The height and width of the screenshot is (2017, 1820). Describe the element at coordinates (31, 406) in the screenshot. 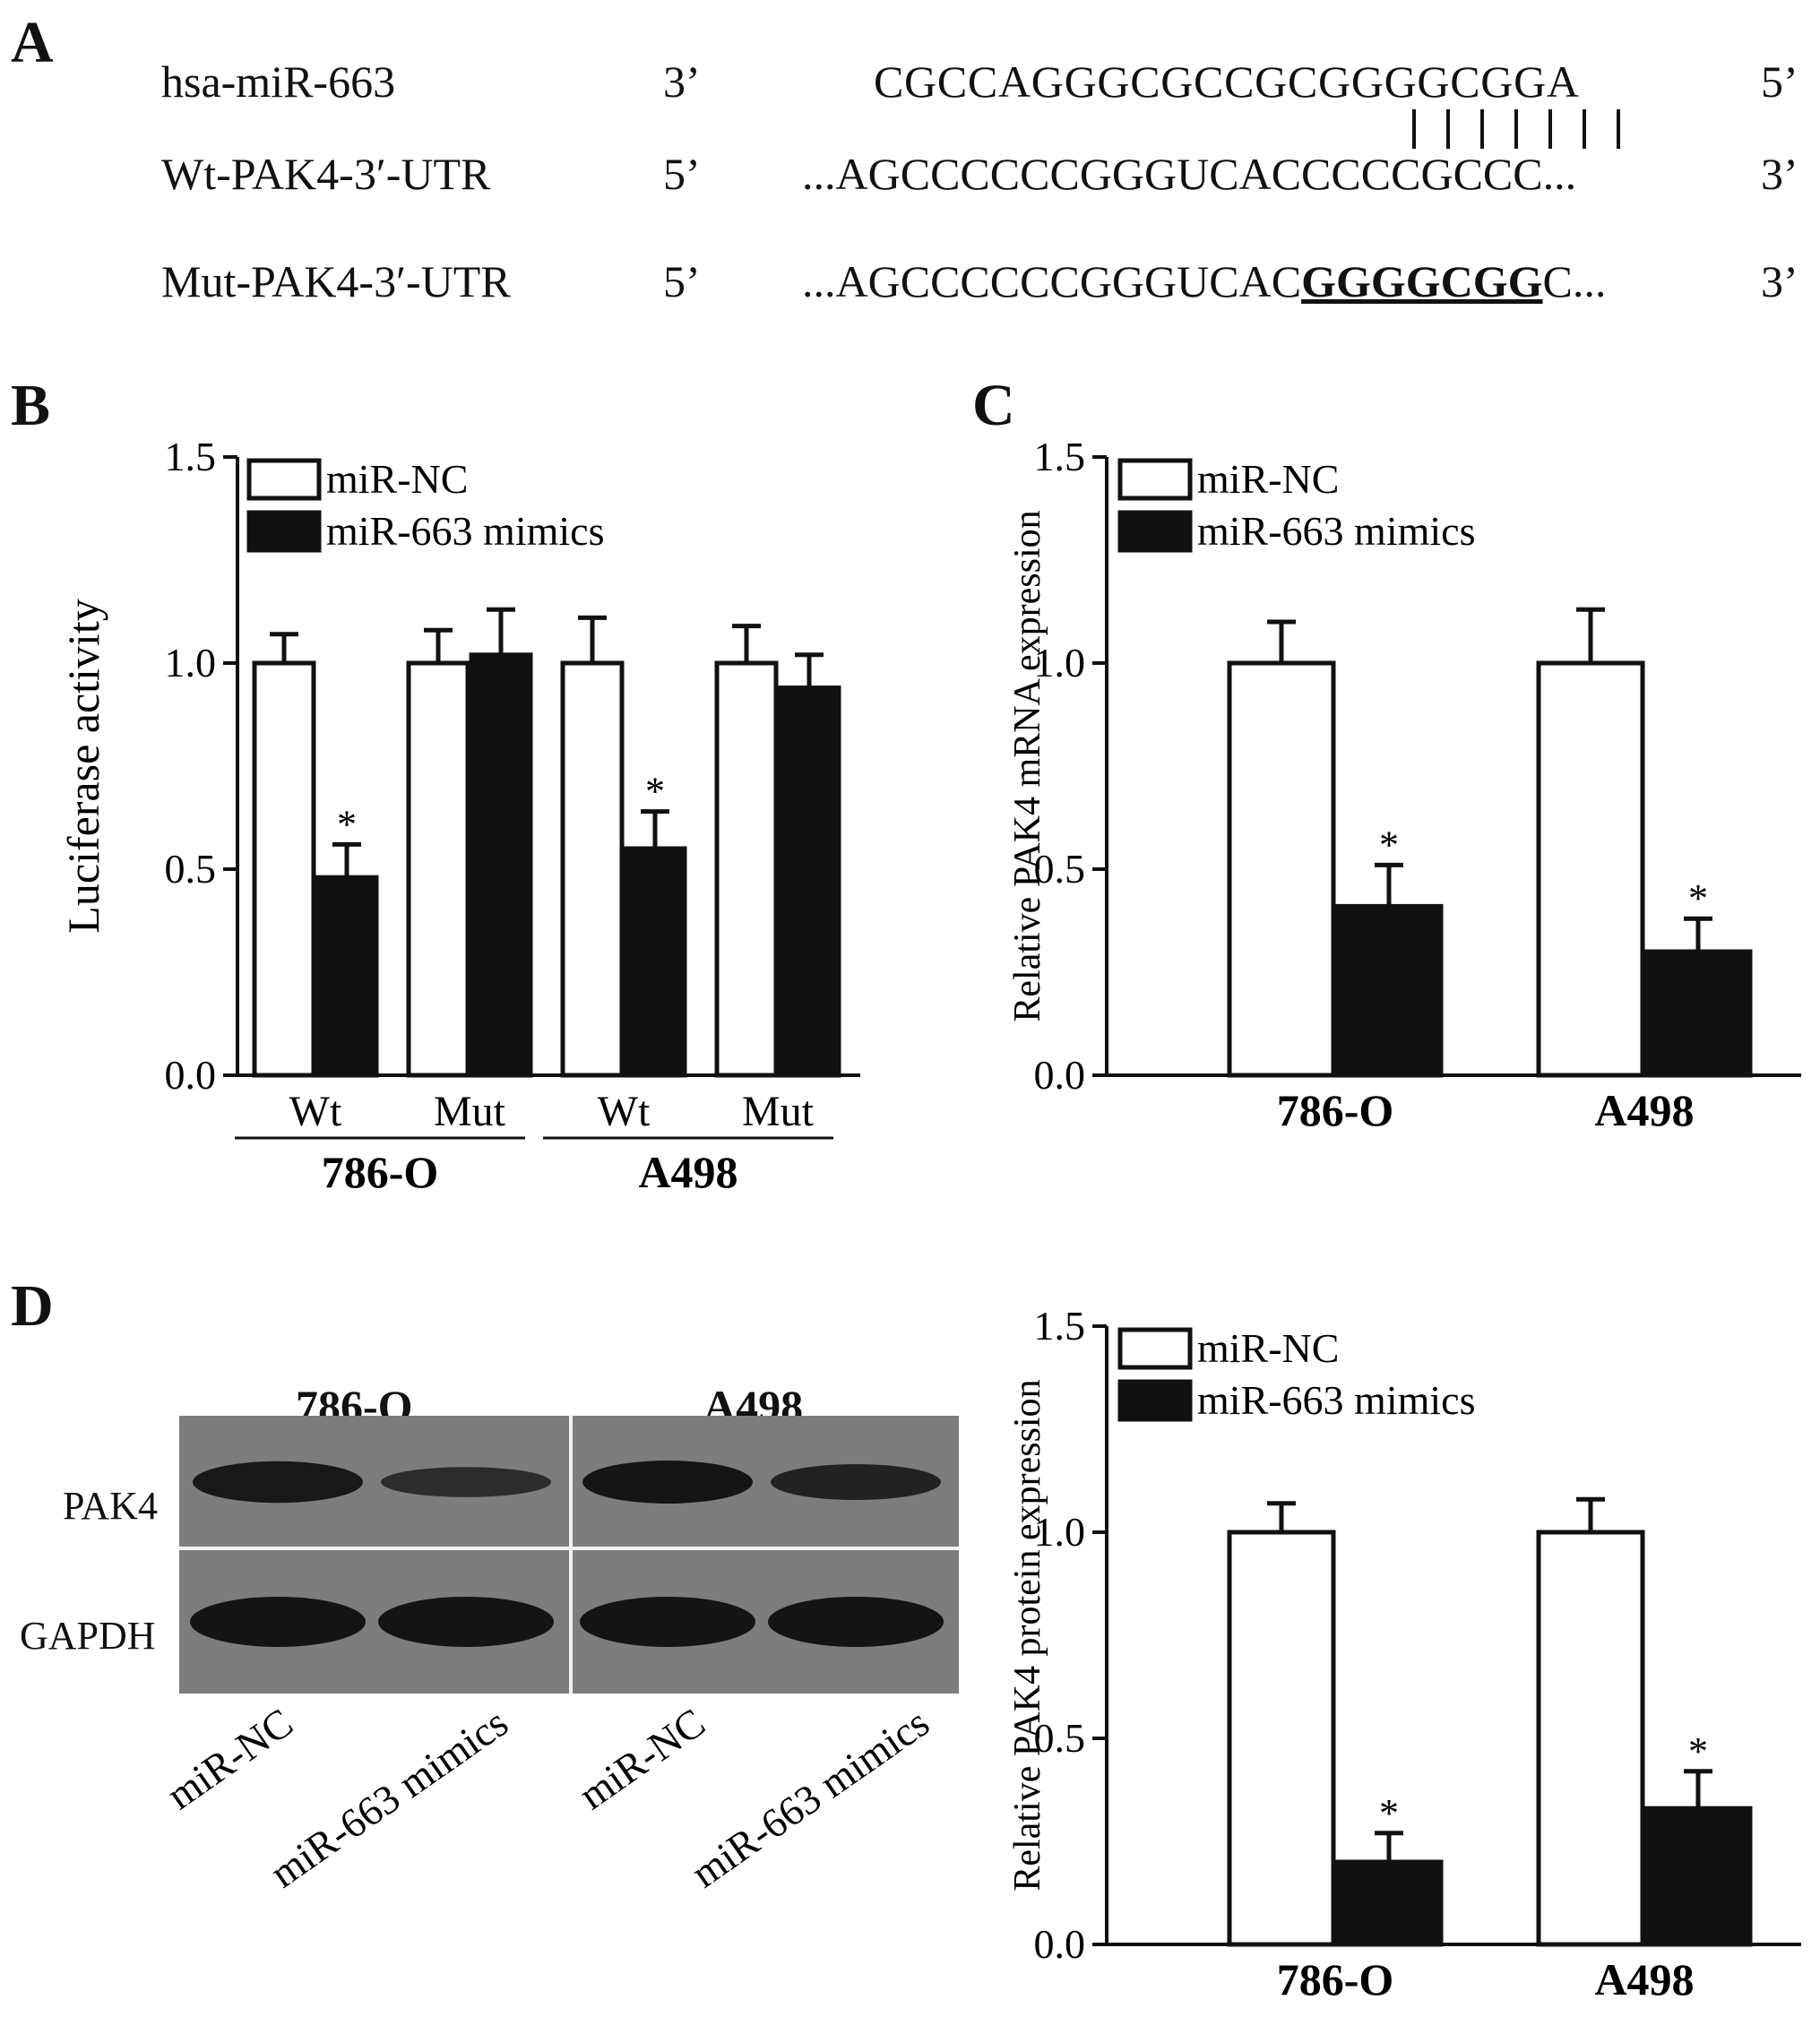

I see `panel-label-b: B` at that location.